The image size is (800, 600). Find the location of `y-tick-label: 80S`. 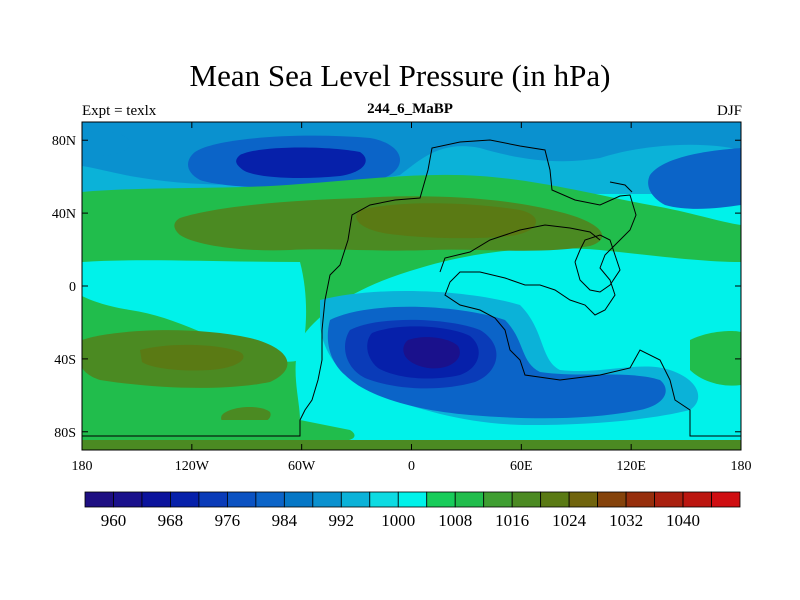

y-tick-label: 80S is located at coordinates (65, 433).